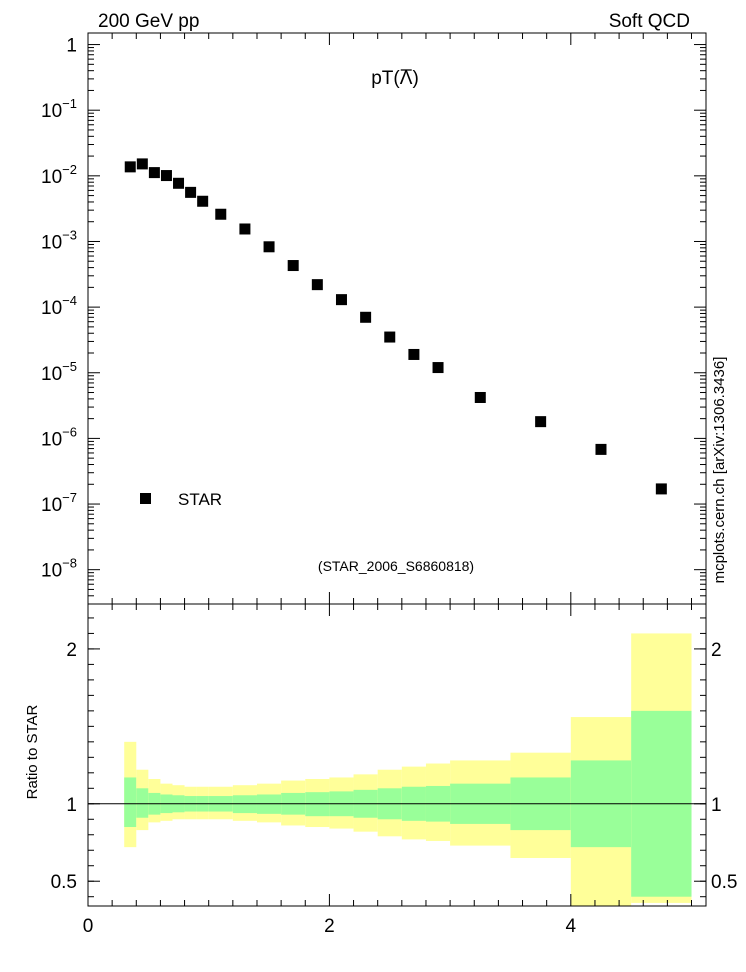  Describe the element at coordinates (59, 240) in the screenshot. I see `y-tick-label: 10⁻³` at that location.